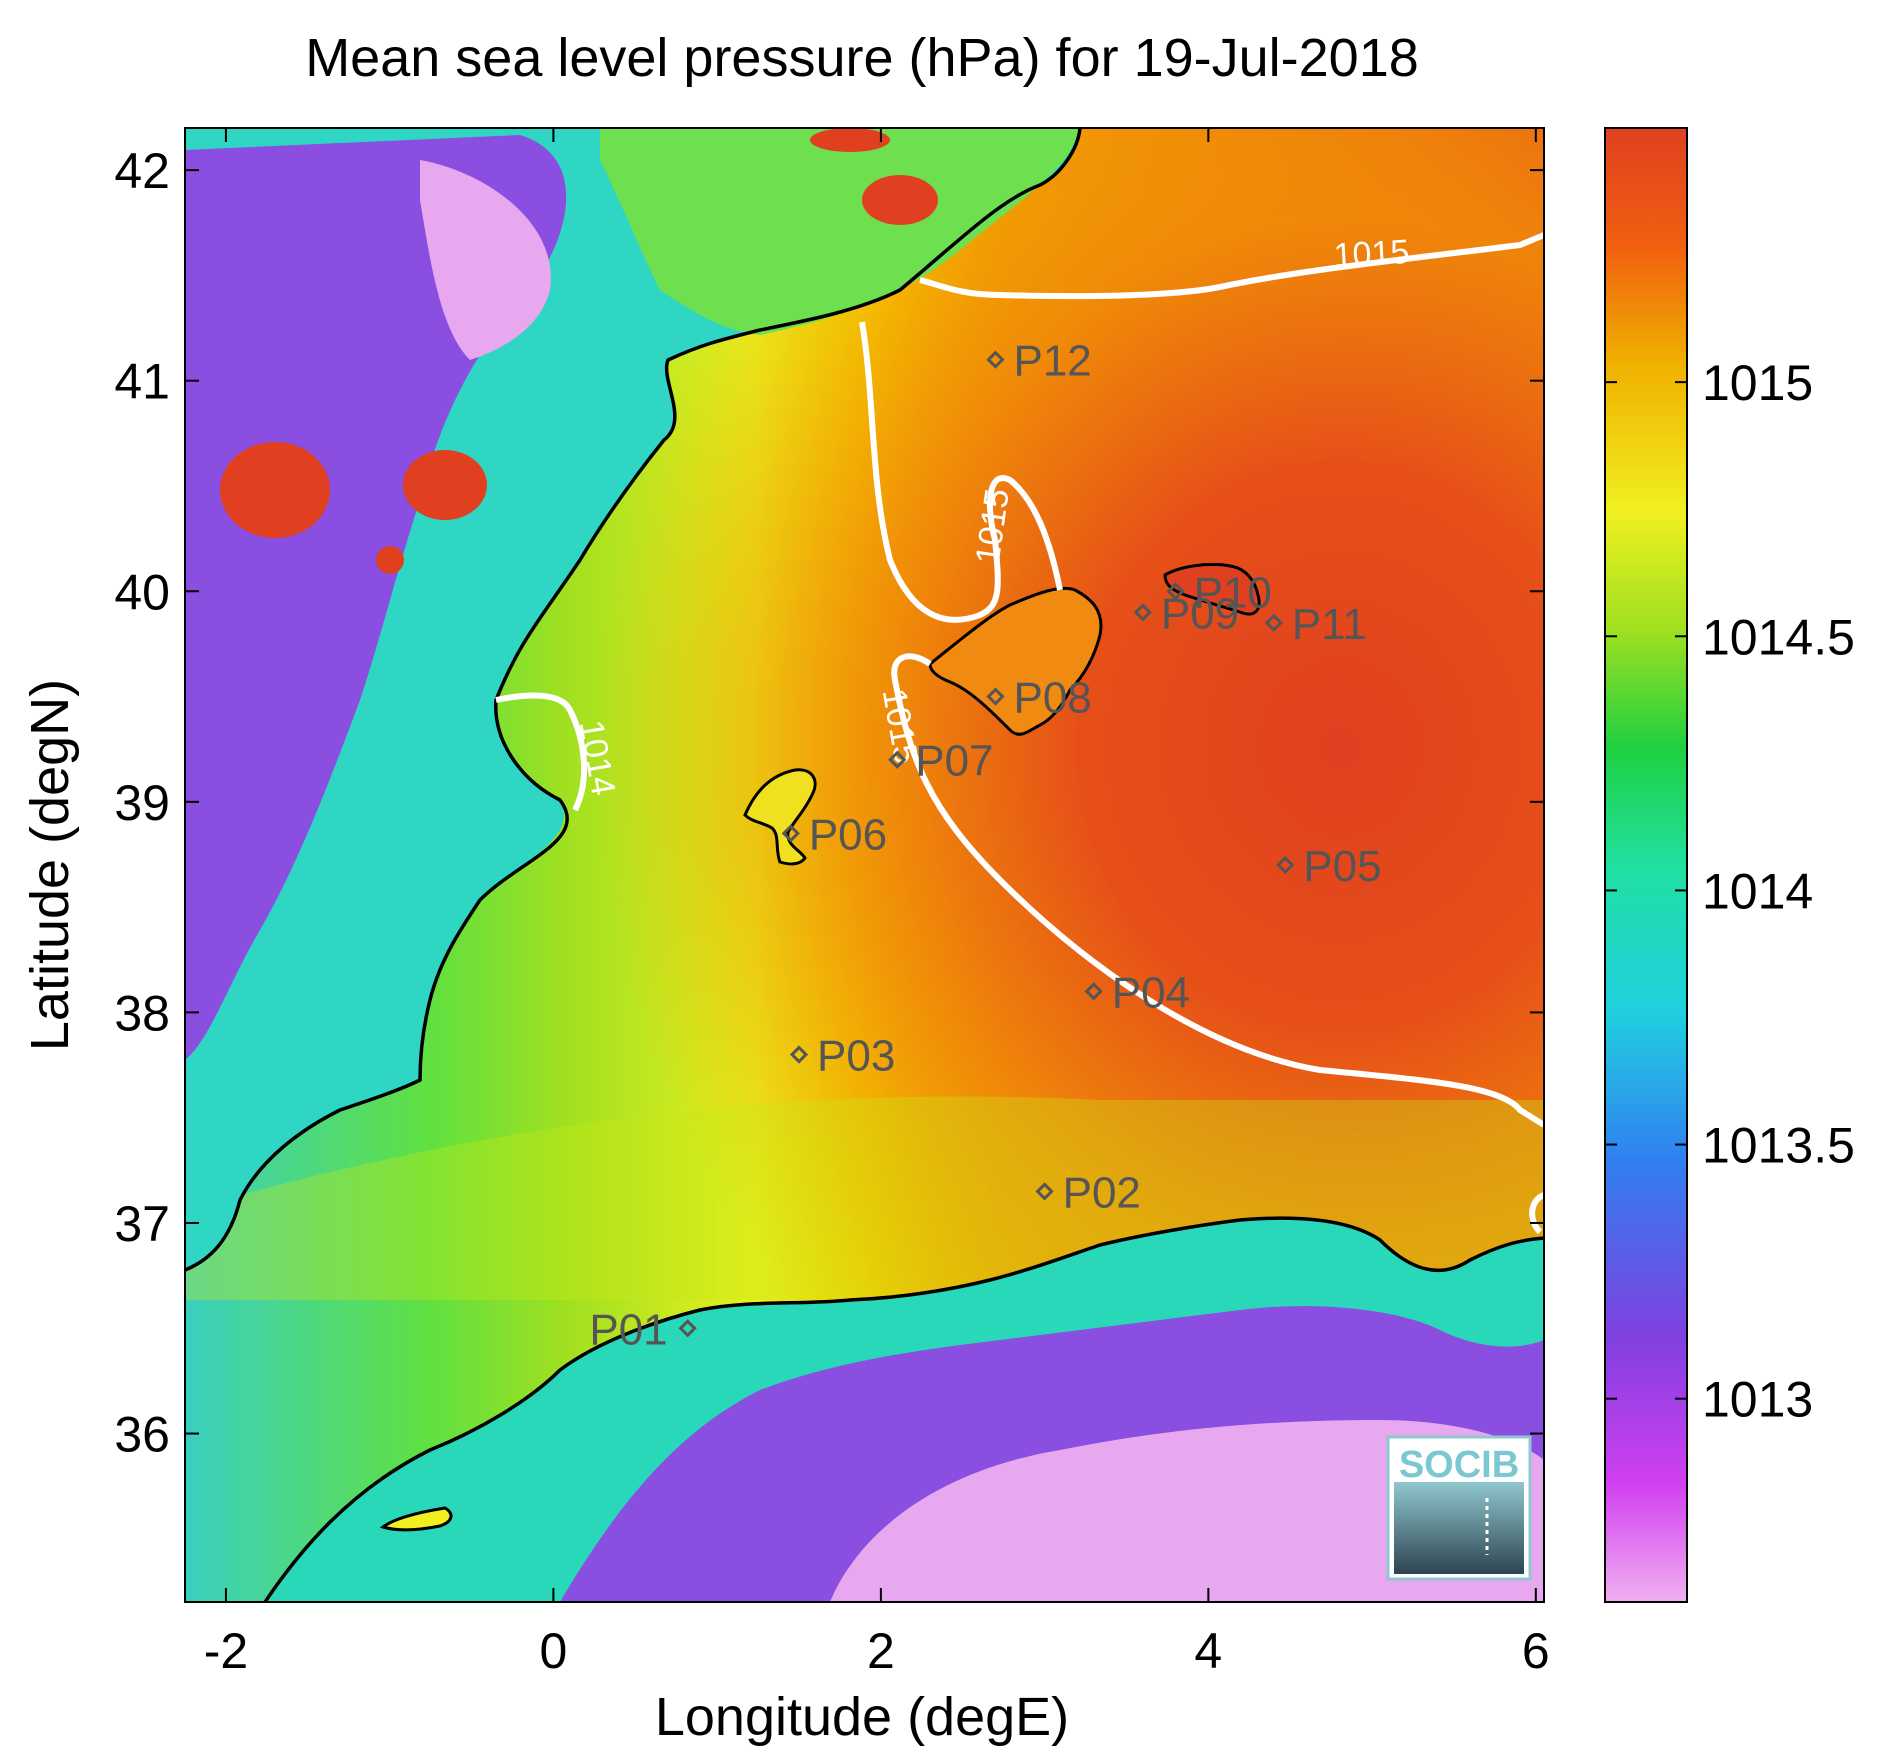 Image resolution: width=1904 pixels, height=1758 pixels. I want to click on station-label: P06, so click(848, 834).